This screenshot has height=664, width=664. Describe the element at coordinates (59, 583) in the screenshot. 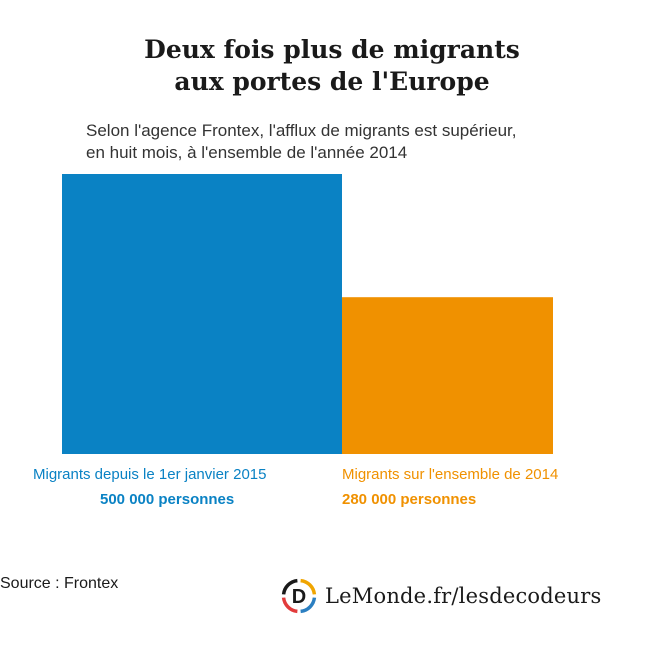

I see `source-note: Source : Frontex` at that location.